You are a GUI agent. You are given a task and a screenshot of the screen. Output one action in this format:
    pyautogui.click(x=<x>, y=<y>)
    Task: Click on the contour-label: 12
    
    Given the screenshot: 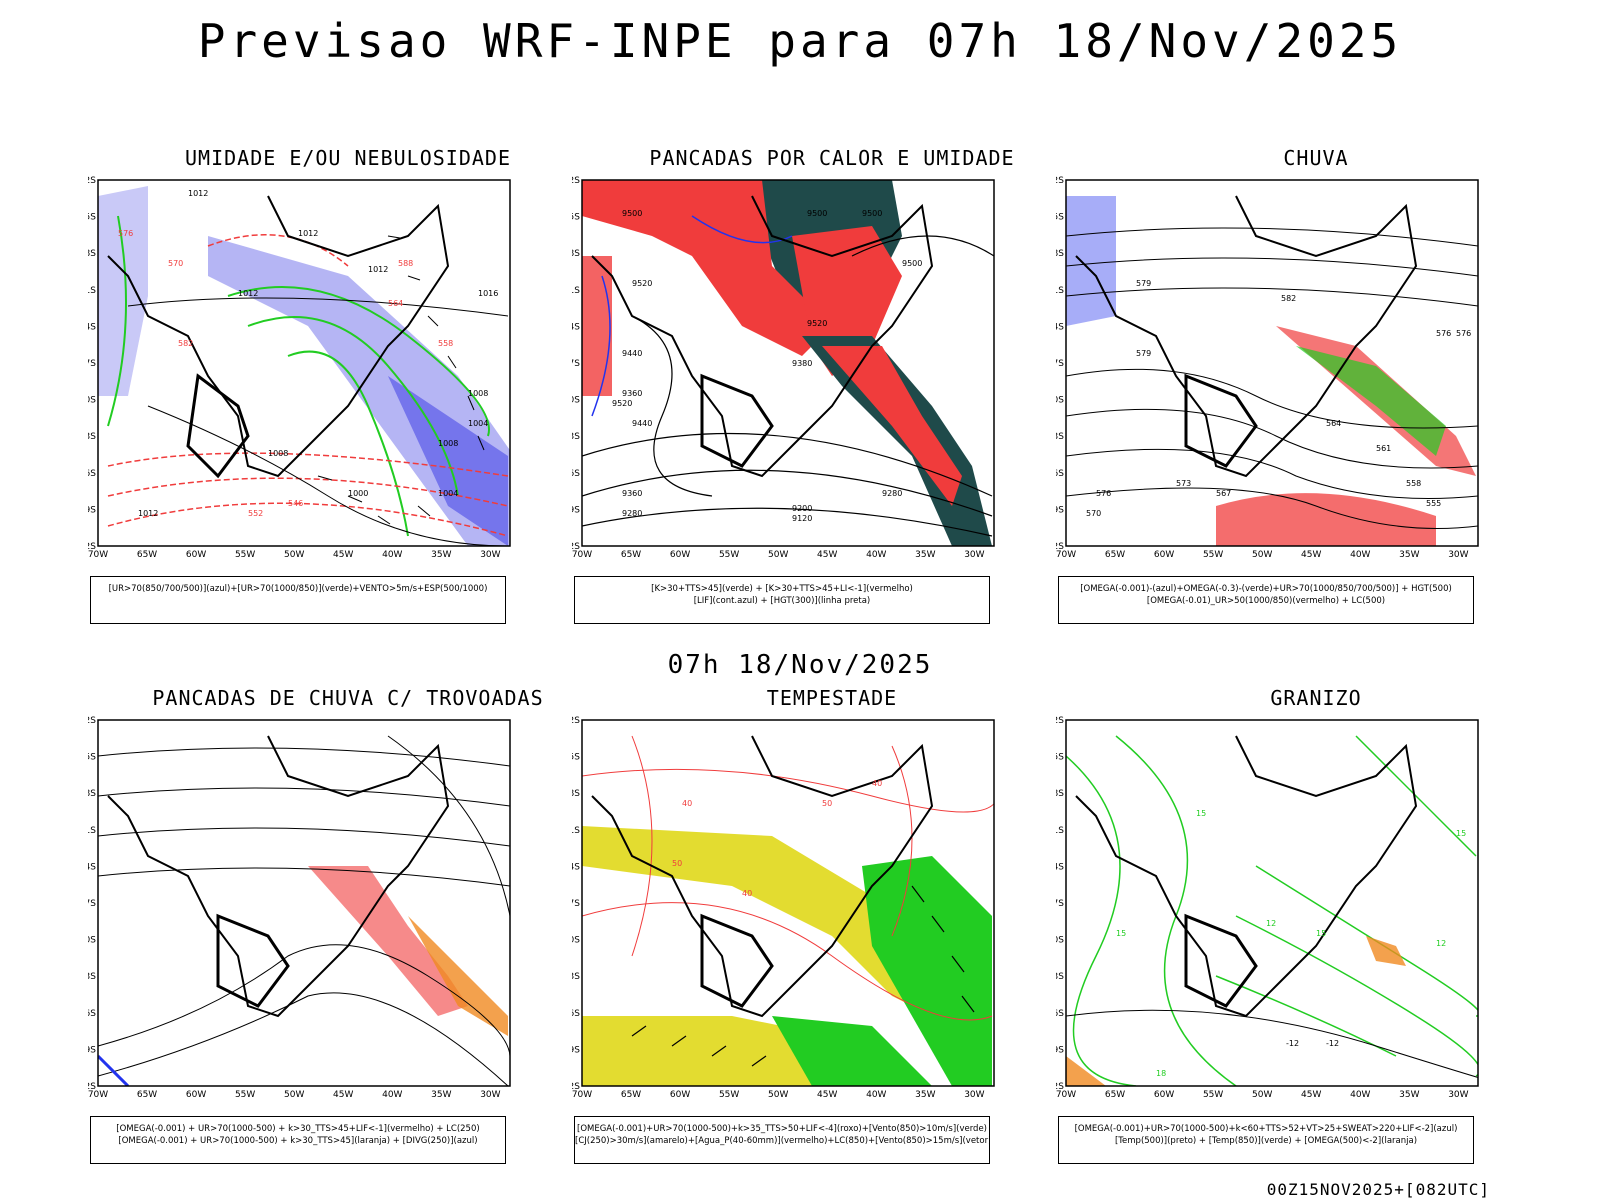 What is the action you would take?
    pyautogui.click(x=1441, y=943)
    